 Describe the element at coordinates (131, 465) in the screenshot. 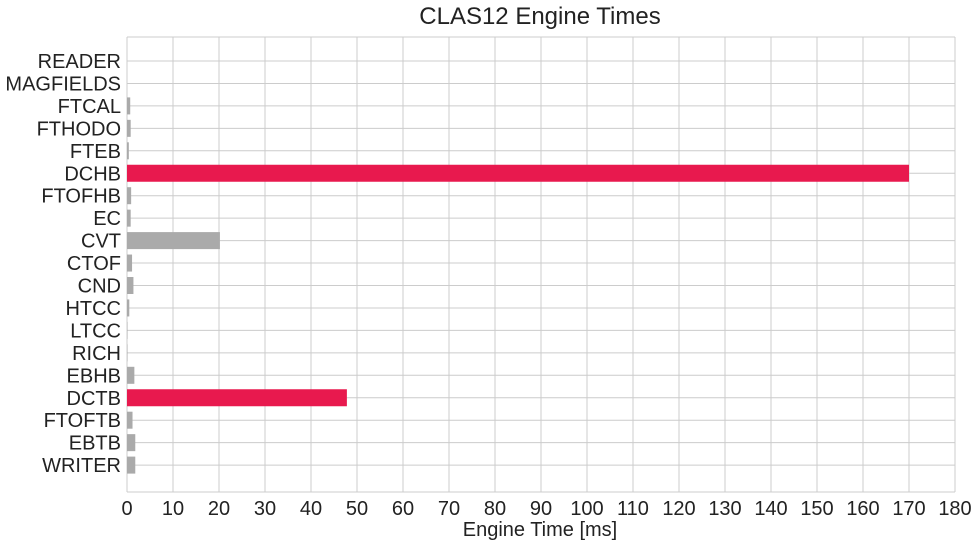

I see `bar-writer` at that location.